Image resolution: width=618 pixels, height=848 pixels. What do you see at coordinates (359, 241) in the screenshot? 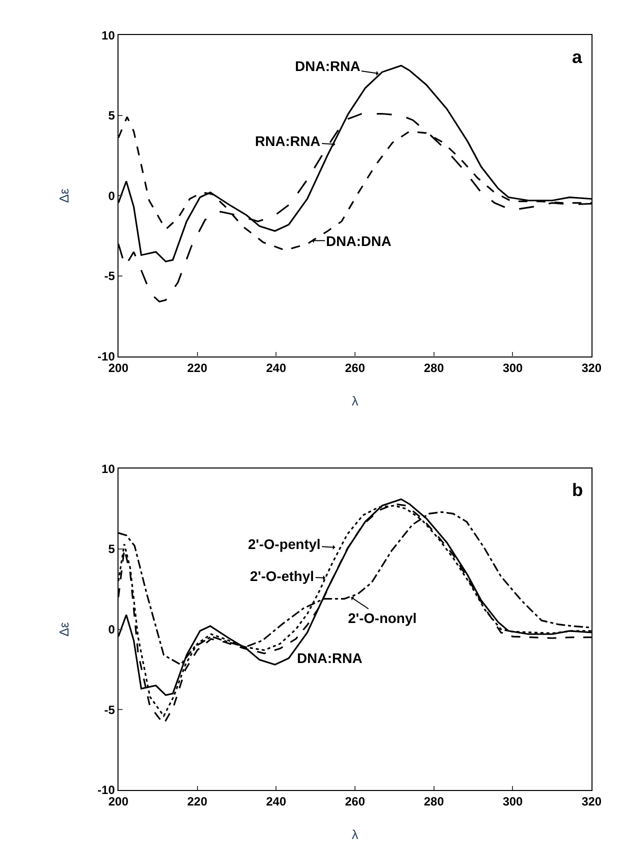
I see `annotation: DNA:DNA` at bounding box center [359, 241].